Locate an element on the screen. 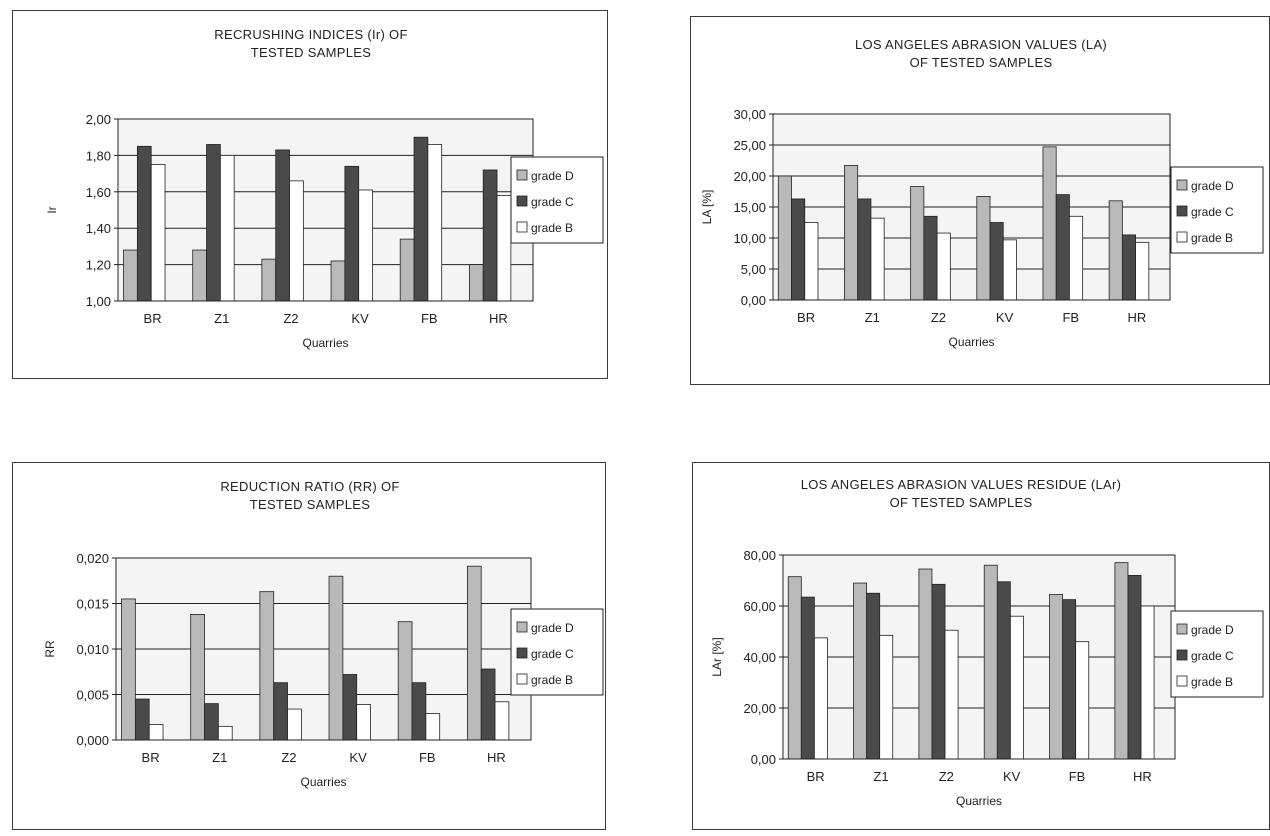  y-tick-label: 30,00 is located at coordinates (749, 114).